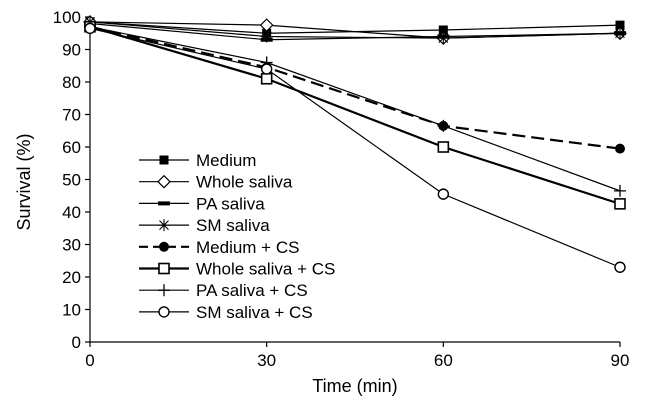 The image size is (647, 405). I want to click on legend-label: Medium, so click(226, 160).